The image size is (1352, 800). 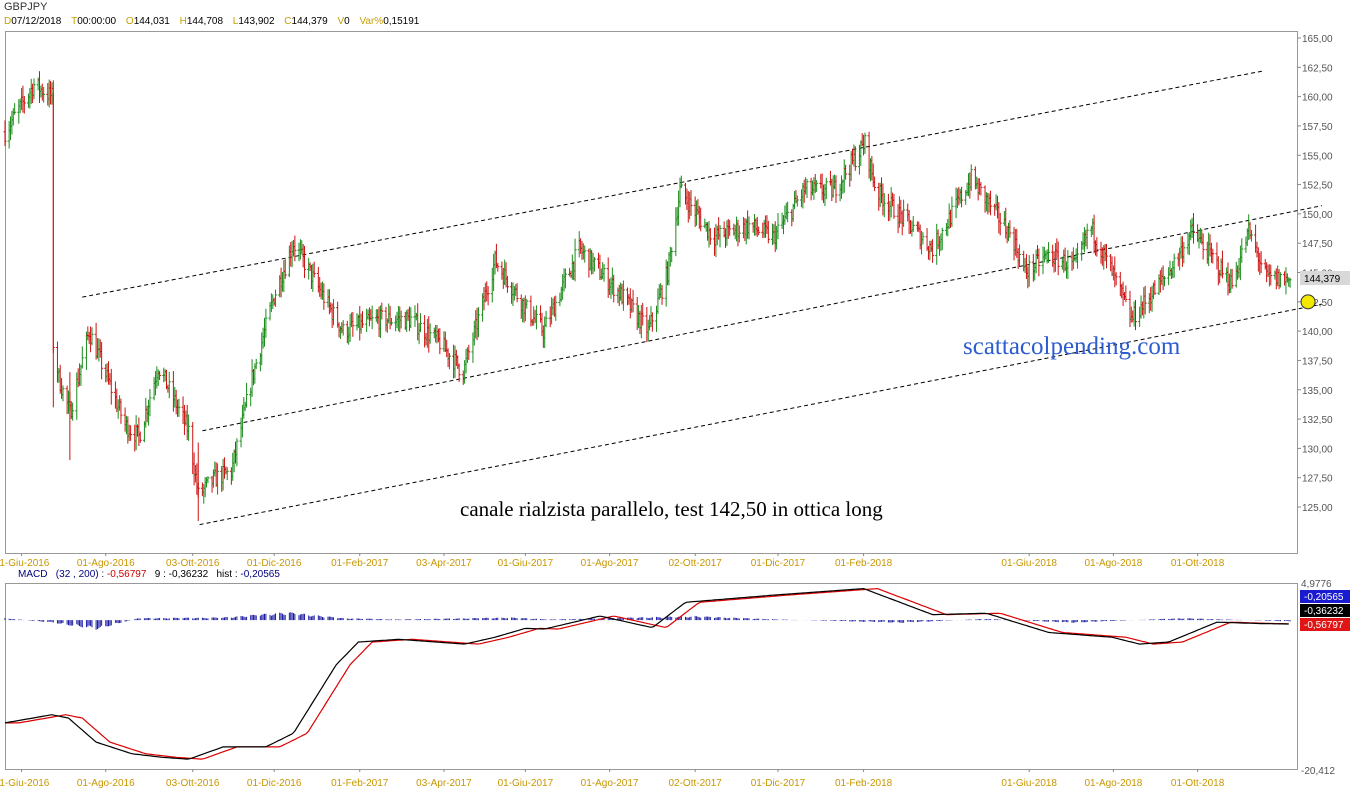 What do you see at coordinates (188, 574) in the screenshot?
I see `signal-header-value: -0,36232` at bounding box center [188, 574].